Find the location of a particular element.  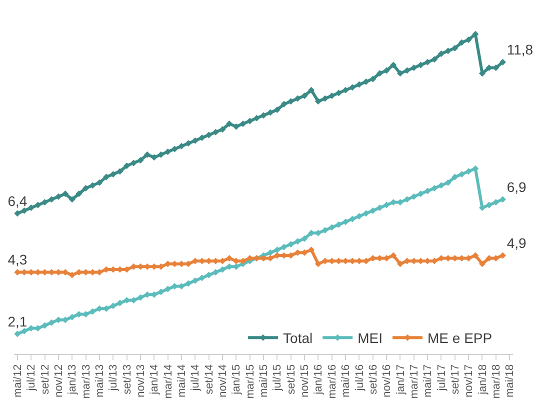

x-tick-label: jan/15 is located at coordinates (236, 380).